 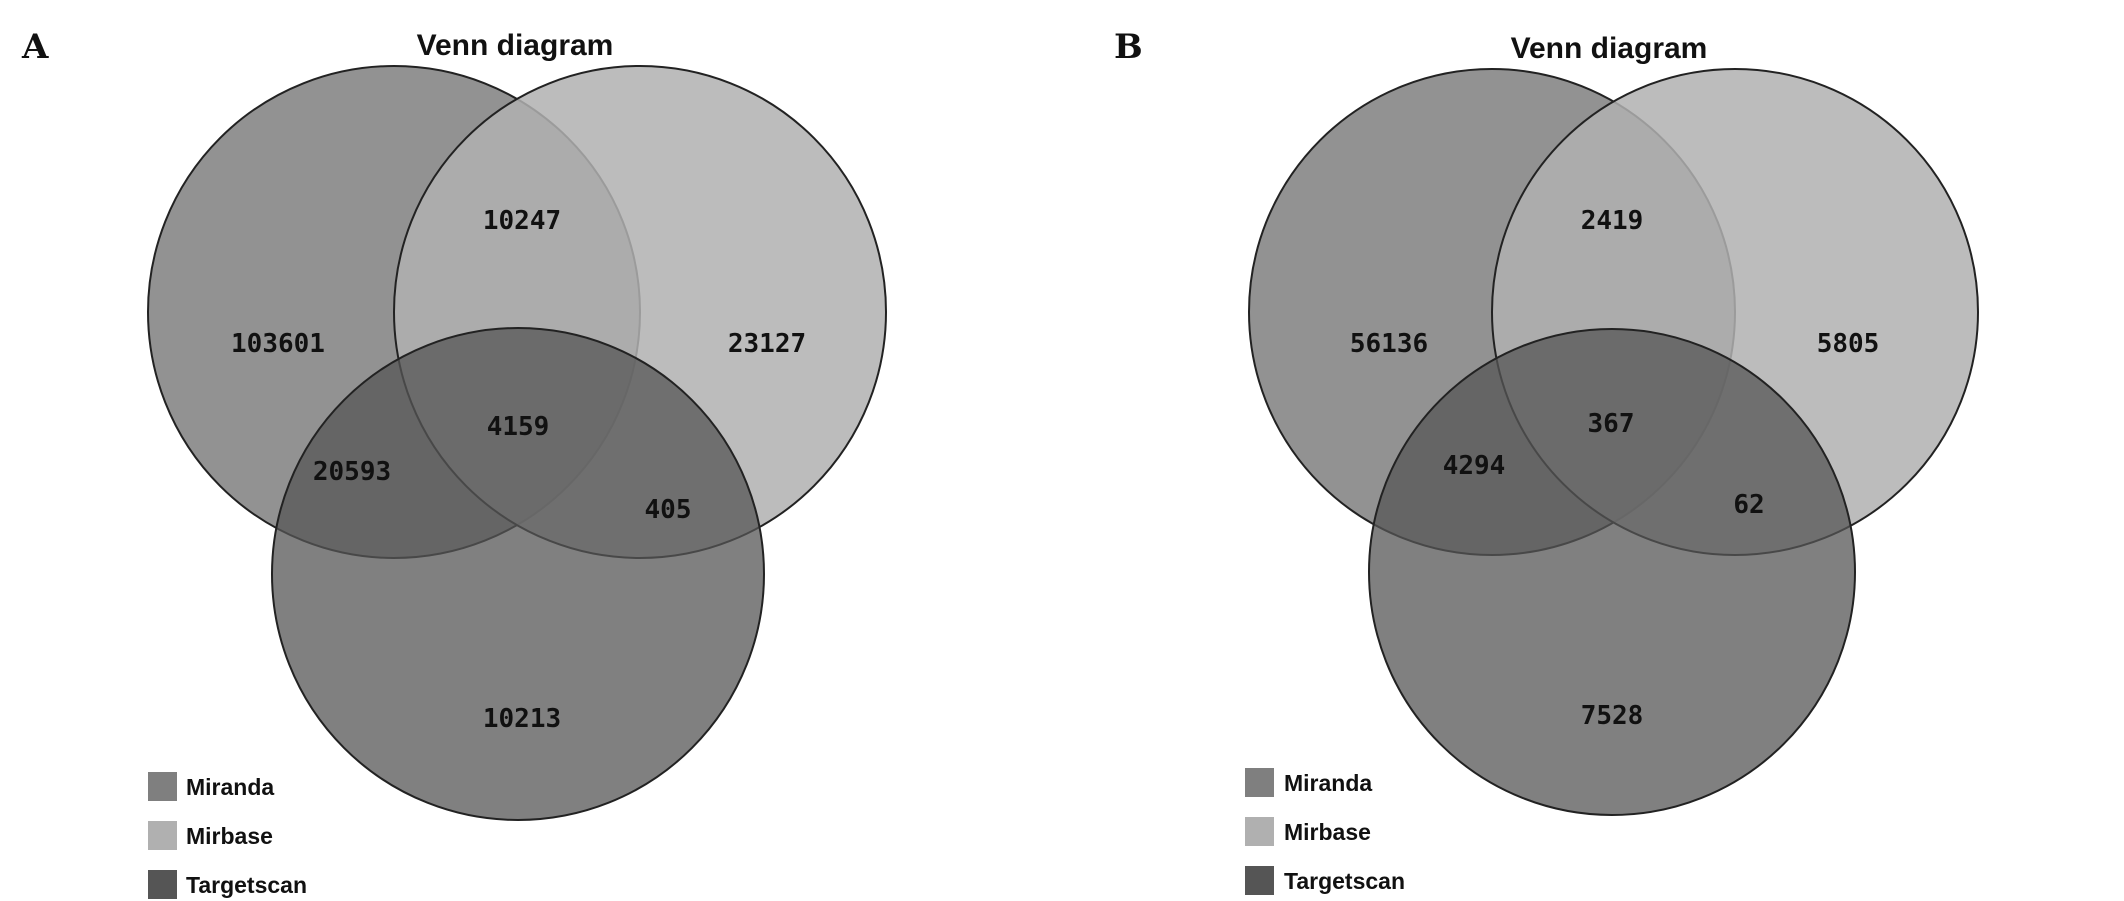 What do you see at coordinates (278, 344) in the screenshot?
I see `region-miranda-only: 103601` at bounding box center [278, 344].